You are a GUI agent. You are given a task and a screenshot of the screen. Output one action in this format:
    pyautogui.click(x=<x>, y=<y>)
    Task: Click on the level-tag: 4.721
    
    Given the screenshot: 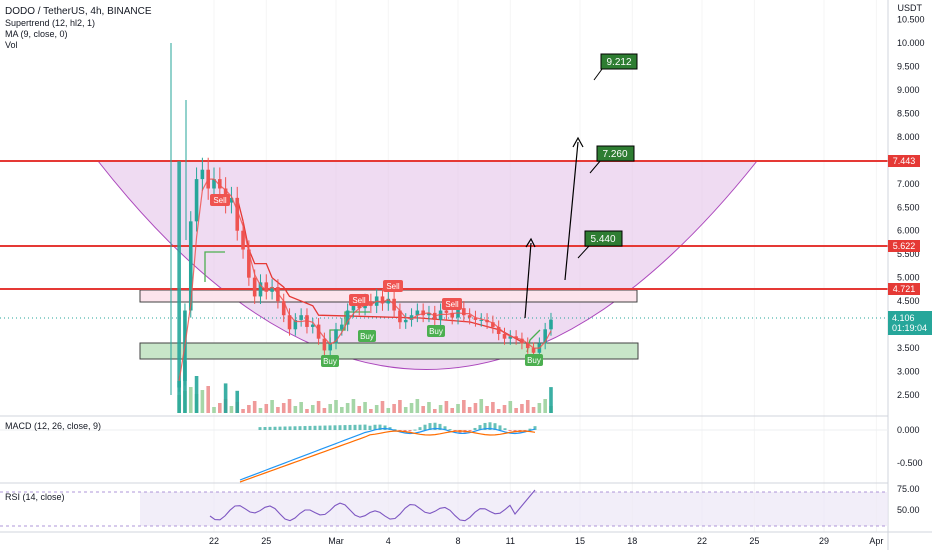 What is the action you would take?
    pyautogui.click(x=904, y=289)
    